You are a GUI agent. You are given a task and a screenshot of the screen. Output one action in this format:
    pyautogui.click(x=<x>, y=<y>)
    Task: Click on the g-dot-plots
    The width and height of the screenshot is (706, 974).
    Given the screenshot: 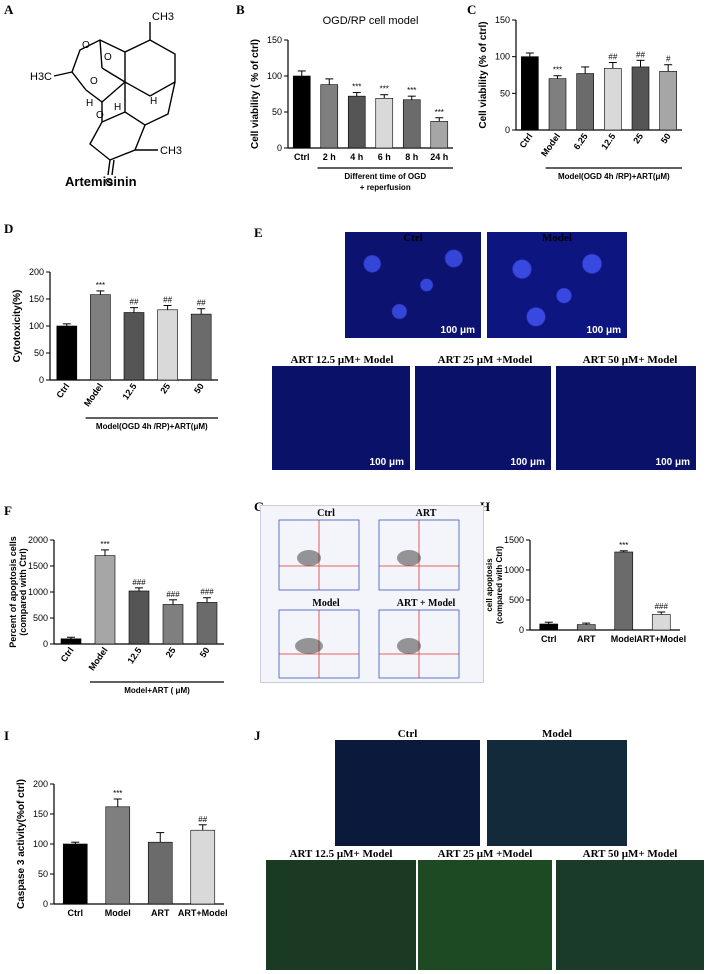 What is the action you would take?
    pyautogui.click(x=369, y=599)
    